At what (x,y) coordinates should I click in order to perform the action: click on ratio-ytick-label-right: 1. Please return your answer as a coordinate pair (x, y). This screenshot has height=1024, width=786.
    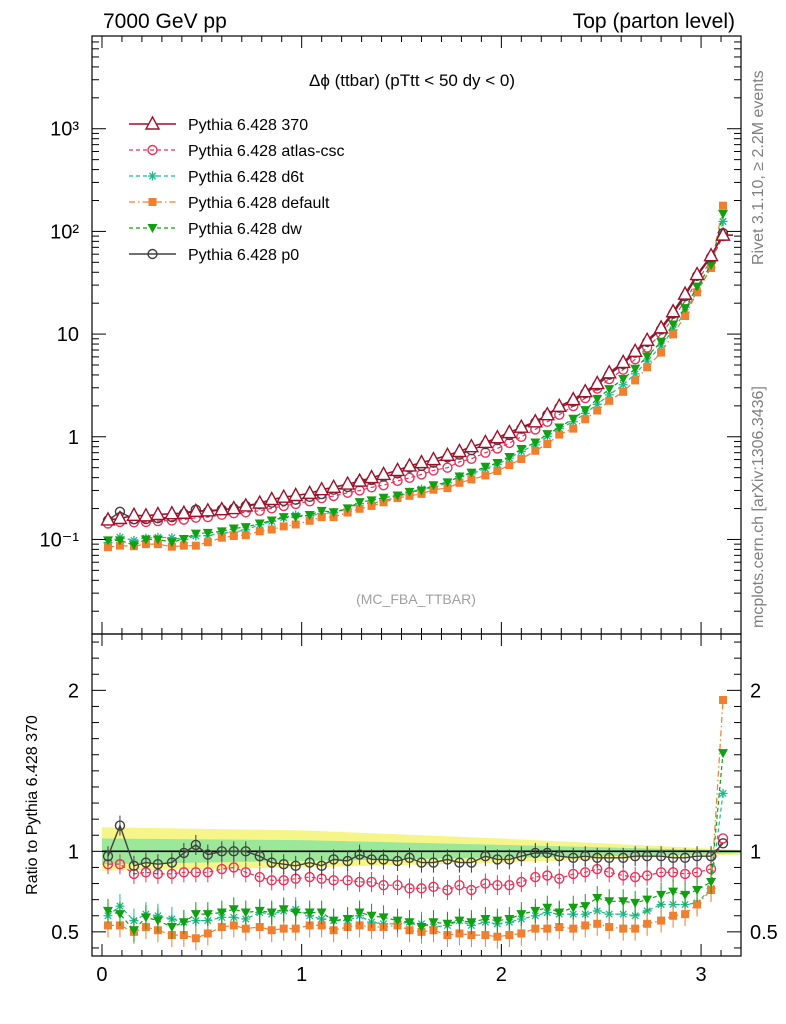
    Looking at the image, I should click on (755, 852).